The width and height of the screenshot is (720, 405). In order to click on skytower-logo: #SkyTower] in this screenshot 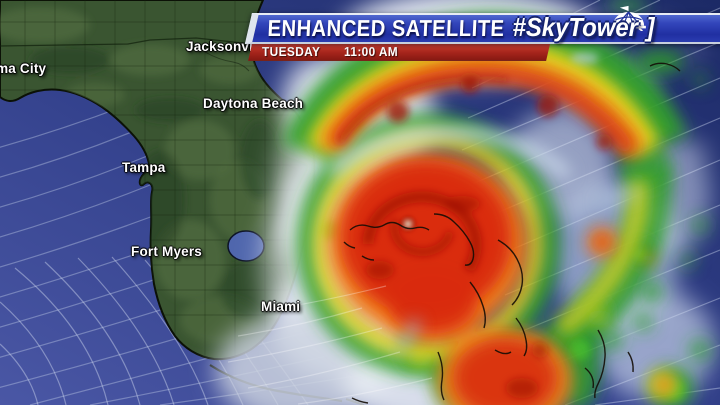, I will do `click(614, 23)`.